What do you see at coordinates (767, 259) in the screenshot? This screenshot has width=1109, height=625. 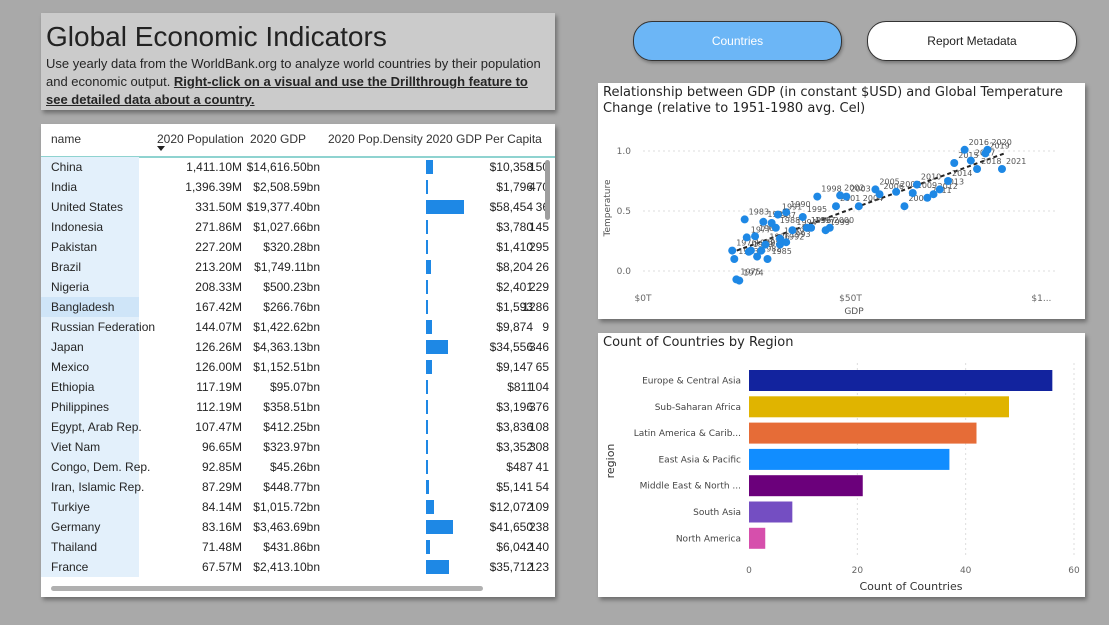 I see `scatter-point-1985` at bounding box center [767, 259].